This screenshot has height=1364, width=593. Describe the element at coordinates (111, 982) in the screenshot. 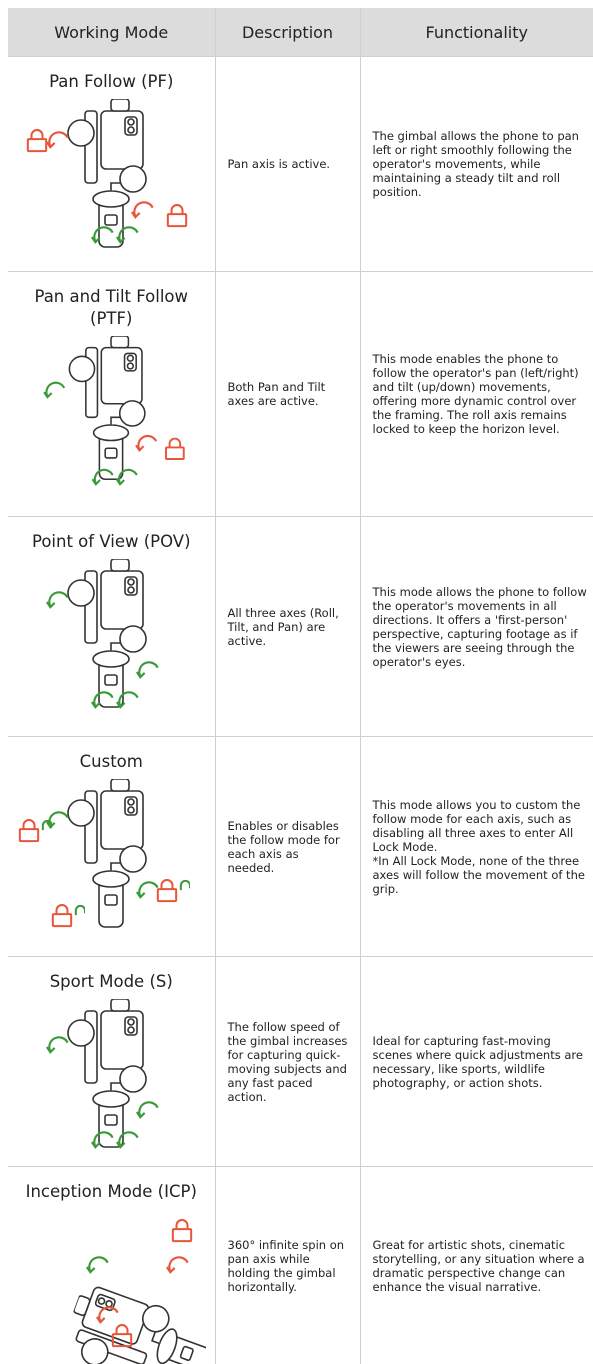

I see `mode-name: Sport Mode (S)` at that location.